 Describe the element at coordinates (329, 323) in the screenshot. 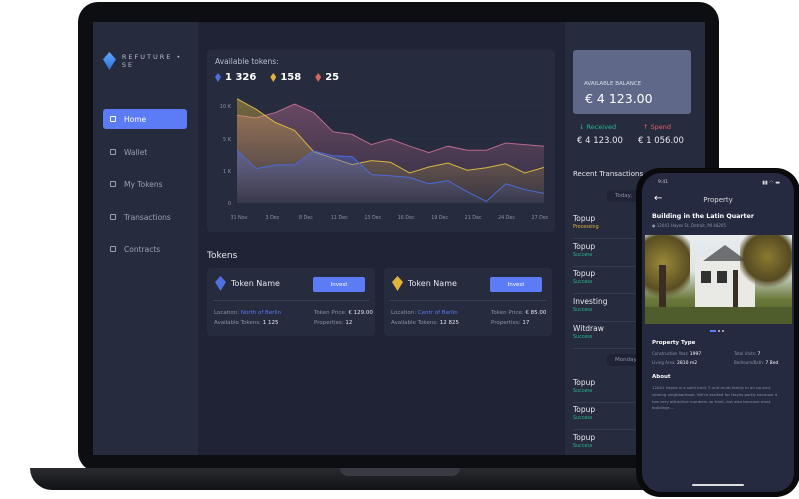

I see `properties-label: Properties:` at that location.